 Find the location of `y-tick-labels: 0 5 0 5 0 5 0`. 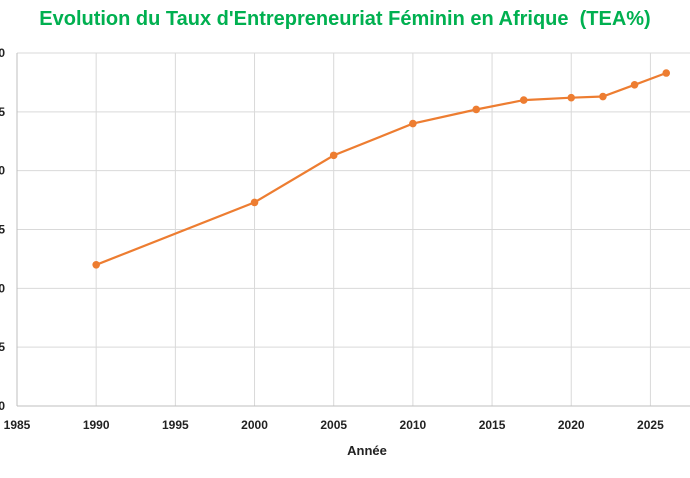

y-tick-labels: 0 5 0 5 0 5 0 is located at coordinates (2, 229).